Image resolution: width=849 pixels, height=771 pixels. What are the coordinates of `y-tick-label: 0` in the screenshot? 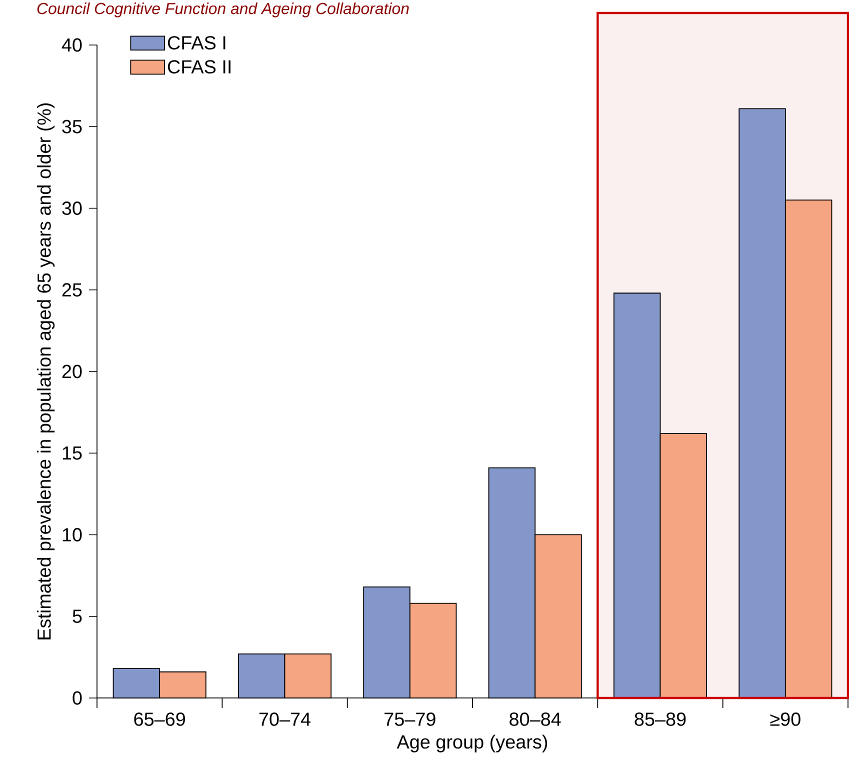 It's located at (77, 698).